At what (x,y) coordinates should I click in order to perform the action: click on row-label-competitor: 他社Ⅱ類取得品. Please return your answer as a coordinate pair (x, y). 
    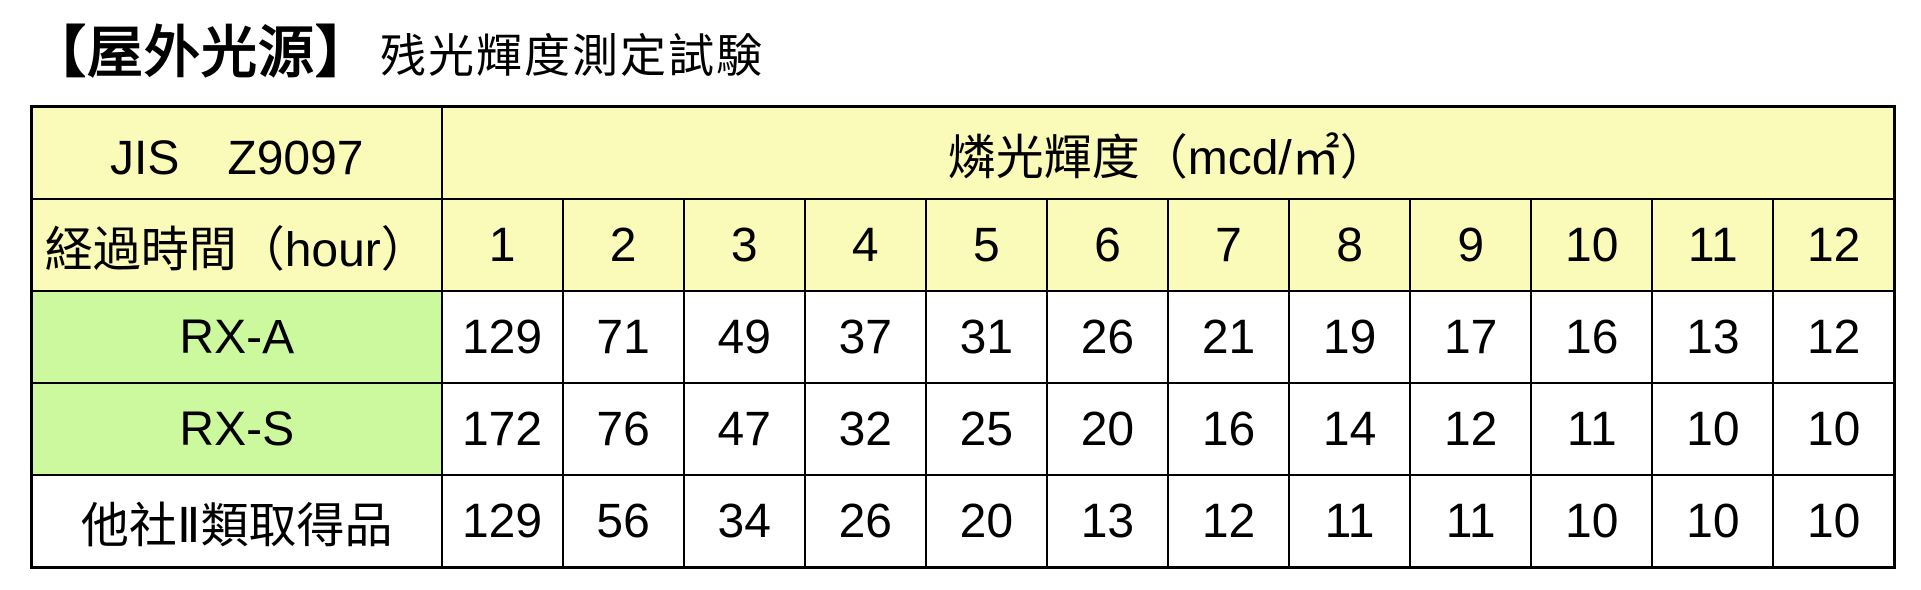
    Looking at the image, I should click on (236, 521).